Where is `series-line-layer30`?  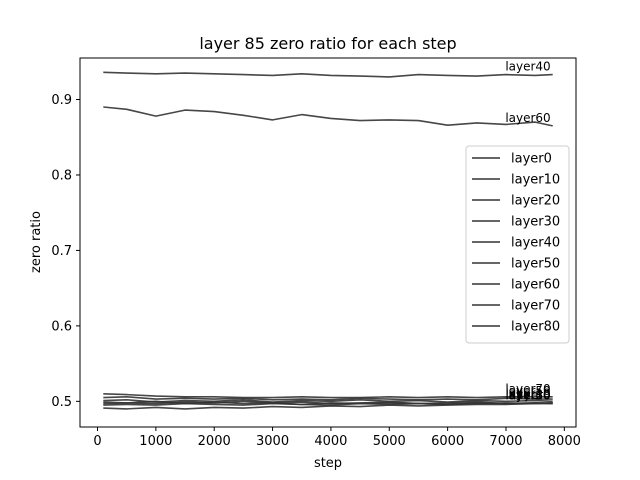
series-line-layer30 is located at coordinates (328, 406).